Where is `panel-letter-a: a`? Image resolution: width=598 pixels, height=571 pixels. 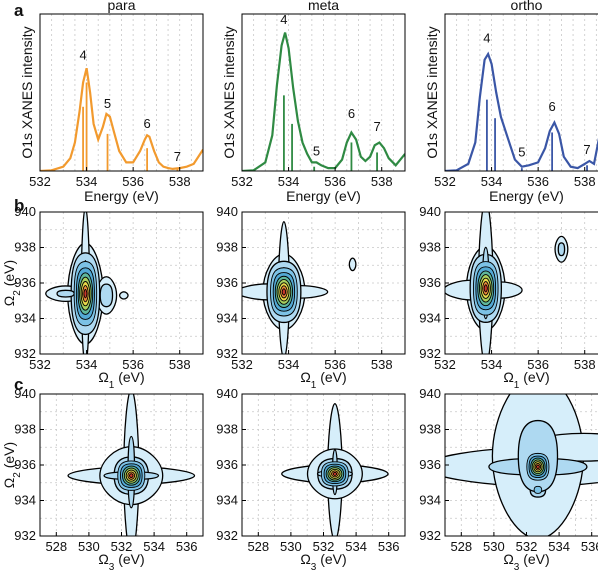 panel-letter-a: a is located at coordinates (19, 10).